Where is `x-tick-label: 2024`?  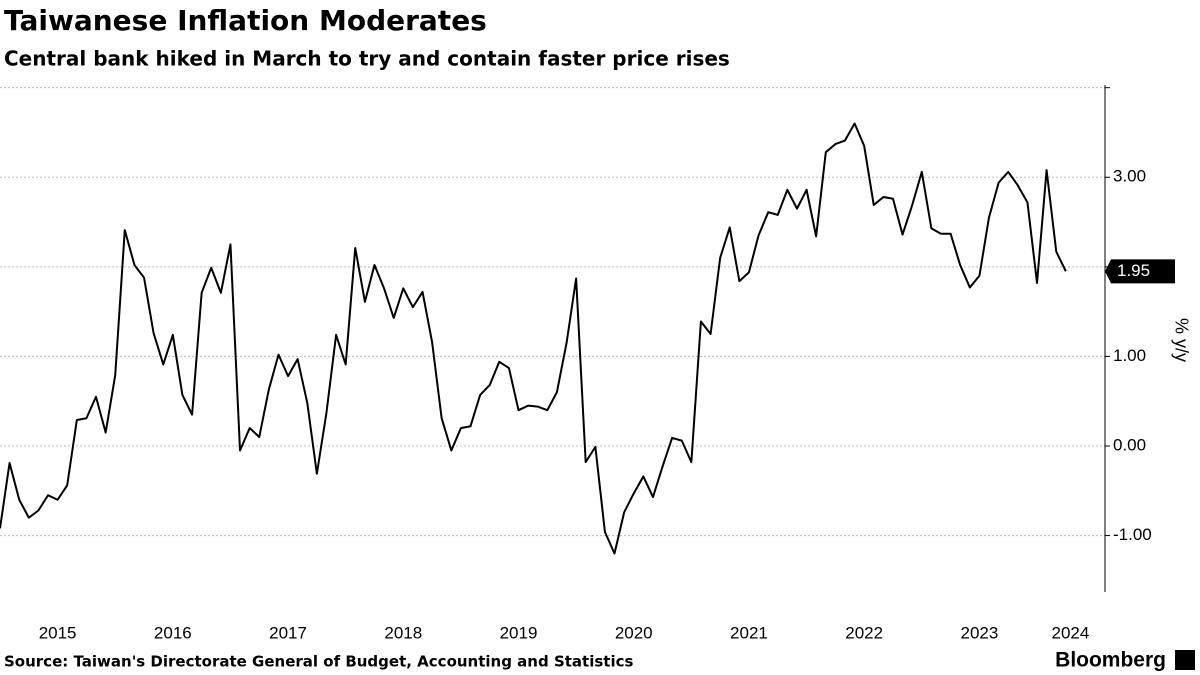
x-tick-label: 2024 is located at coordinates (1071, 632).